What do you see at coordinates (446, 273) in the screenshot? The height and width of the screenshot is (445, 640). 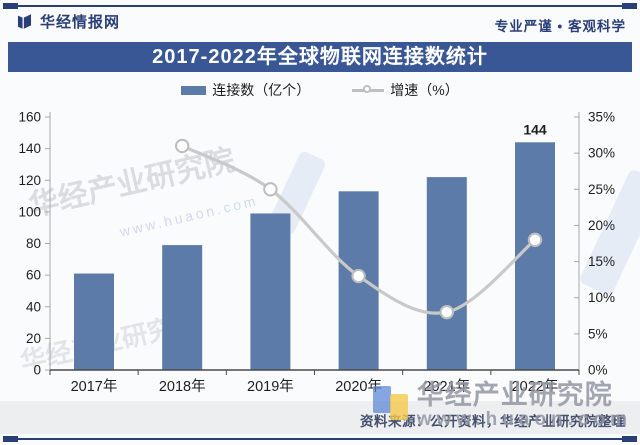 I see `bar-2021年` at bounding box center [446, 273].